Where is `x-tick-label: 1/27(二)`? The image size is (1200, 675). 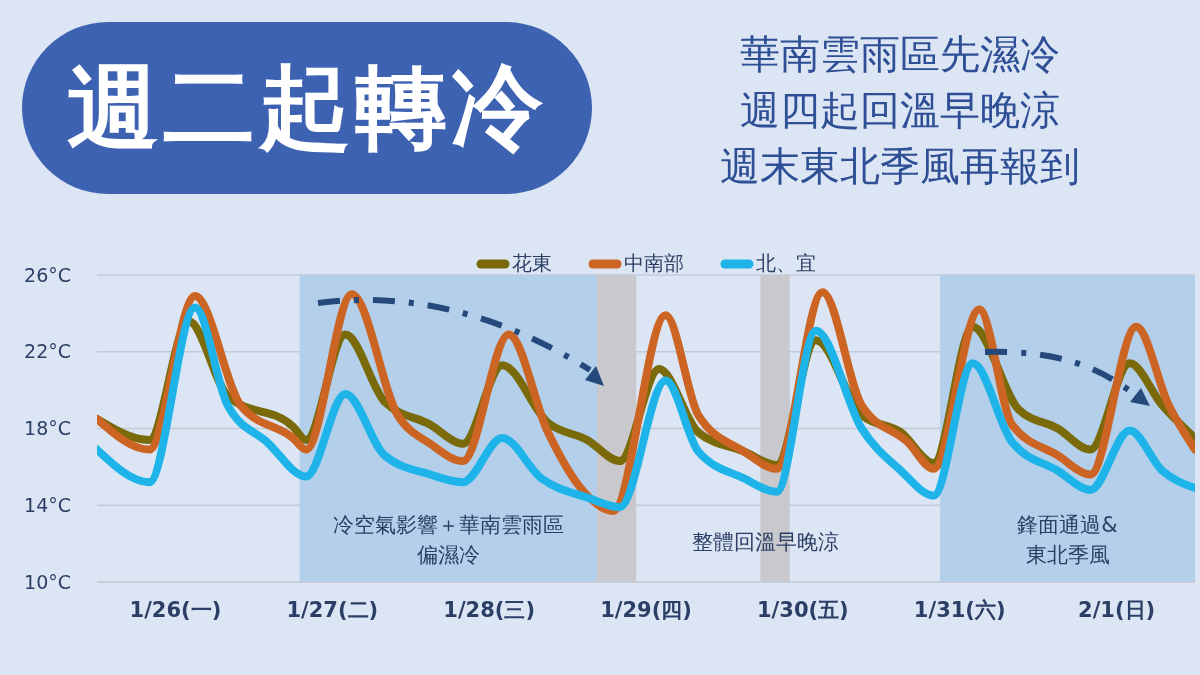 x-tick-label: 1/27(二) is located at coordinates (332, 609).